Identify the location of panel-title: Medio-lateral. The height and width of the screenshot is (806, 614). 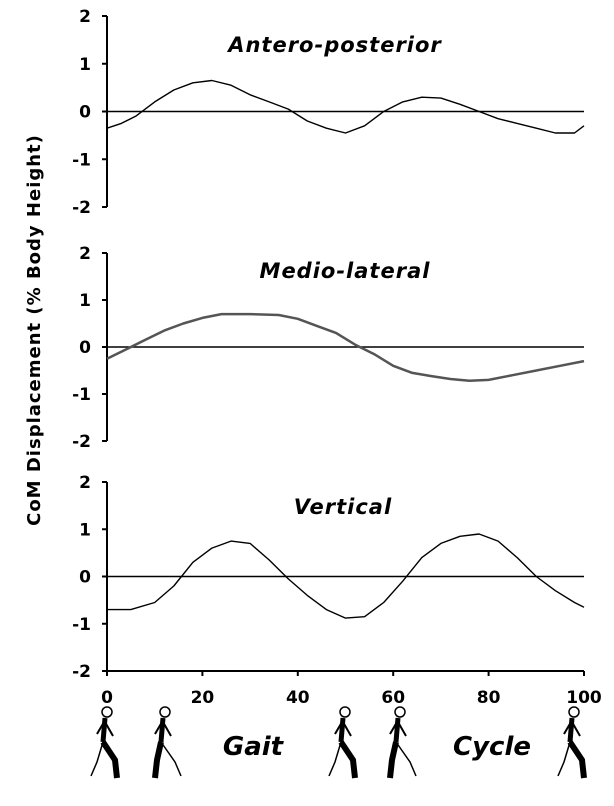
(345, 271).